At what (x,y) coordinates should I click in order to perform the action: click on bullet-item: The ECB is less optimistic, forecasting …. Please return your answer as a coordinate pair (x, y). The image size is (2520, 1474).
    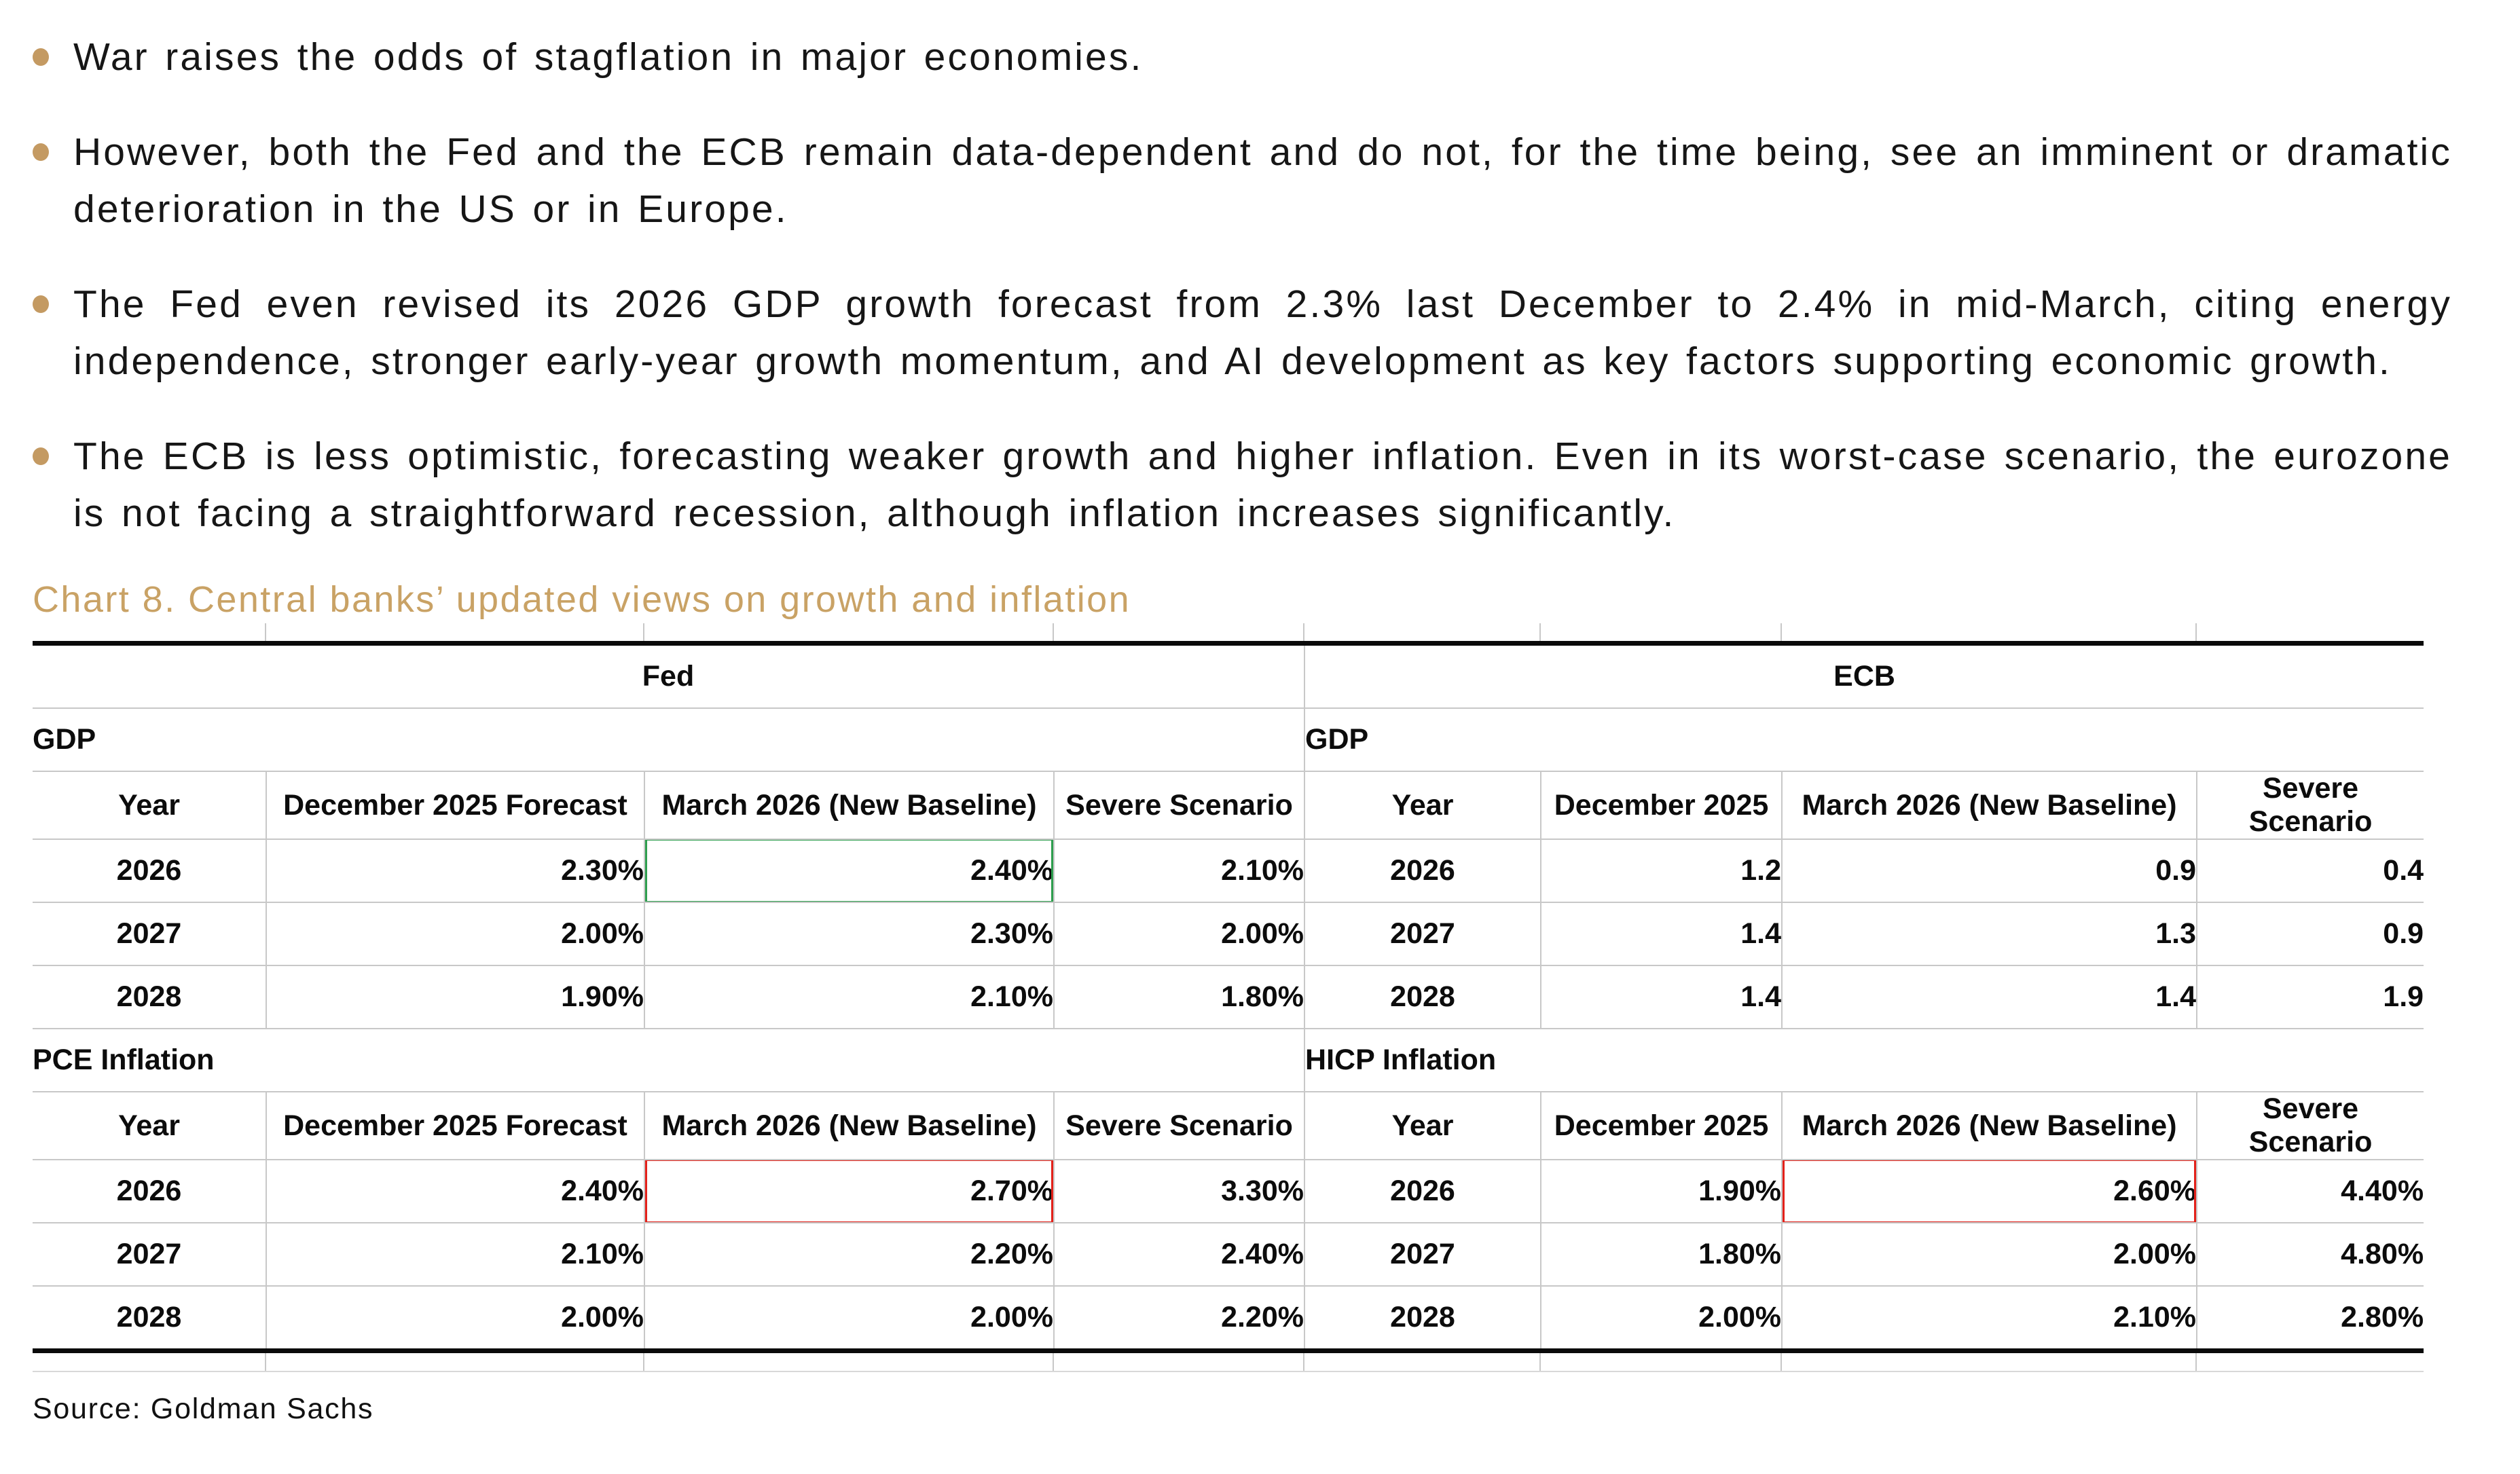
    Looking at the image, I should click on (1242, 485).